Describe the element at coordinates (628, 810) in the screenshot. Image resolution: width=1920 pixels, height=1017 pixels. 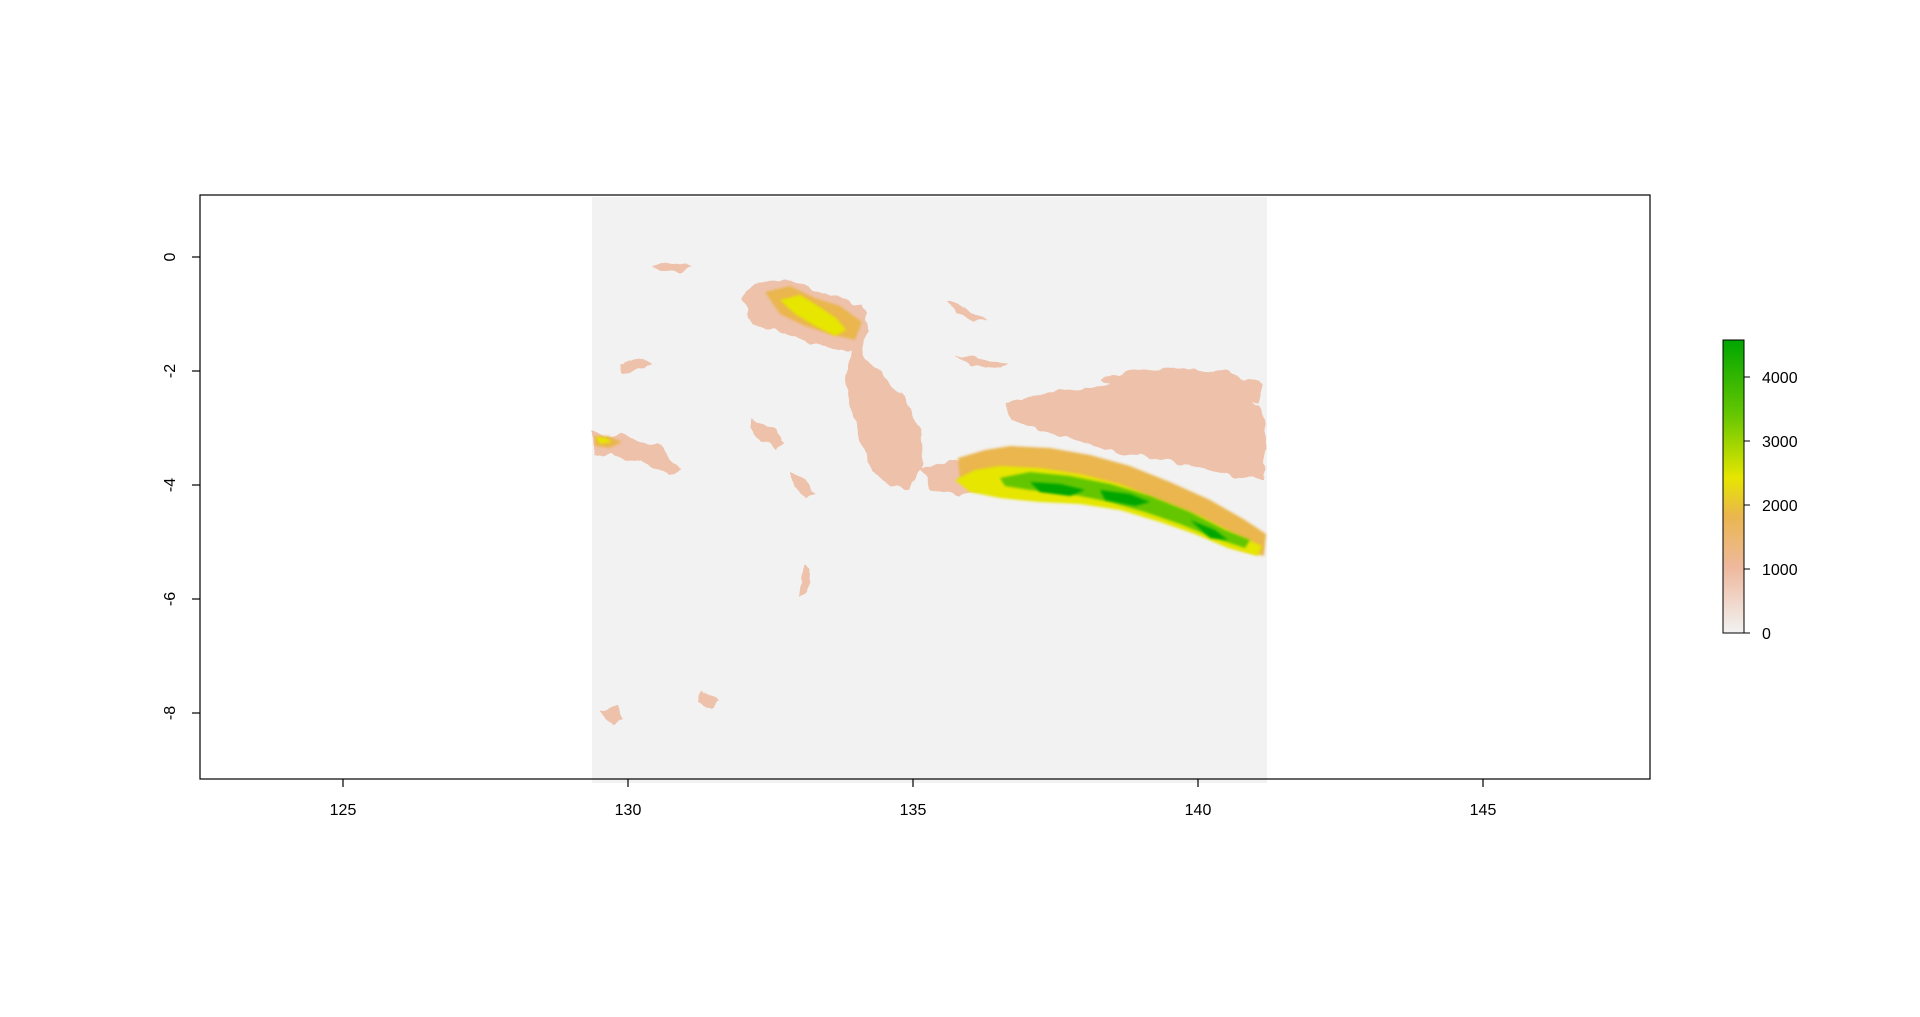
I see `x-tick-label: 130` at that location.